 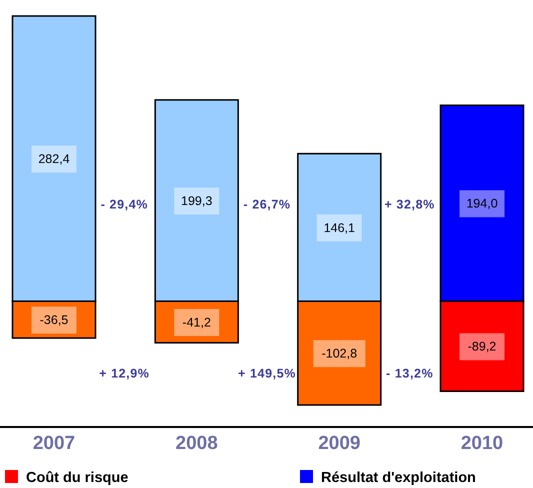 What do you see at coordinates (77, 478) in the screenshot?
I see `legend-label: Coût du risque` at bounding box center [77, 478].